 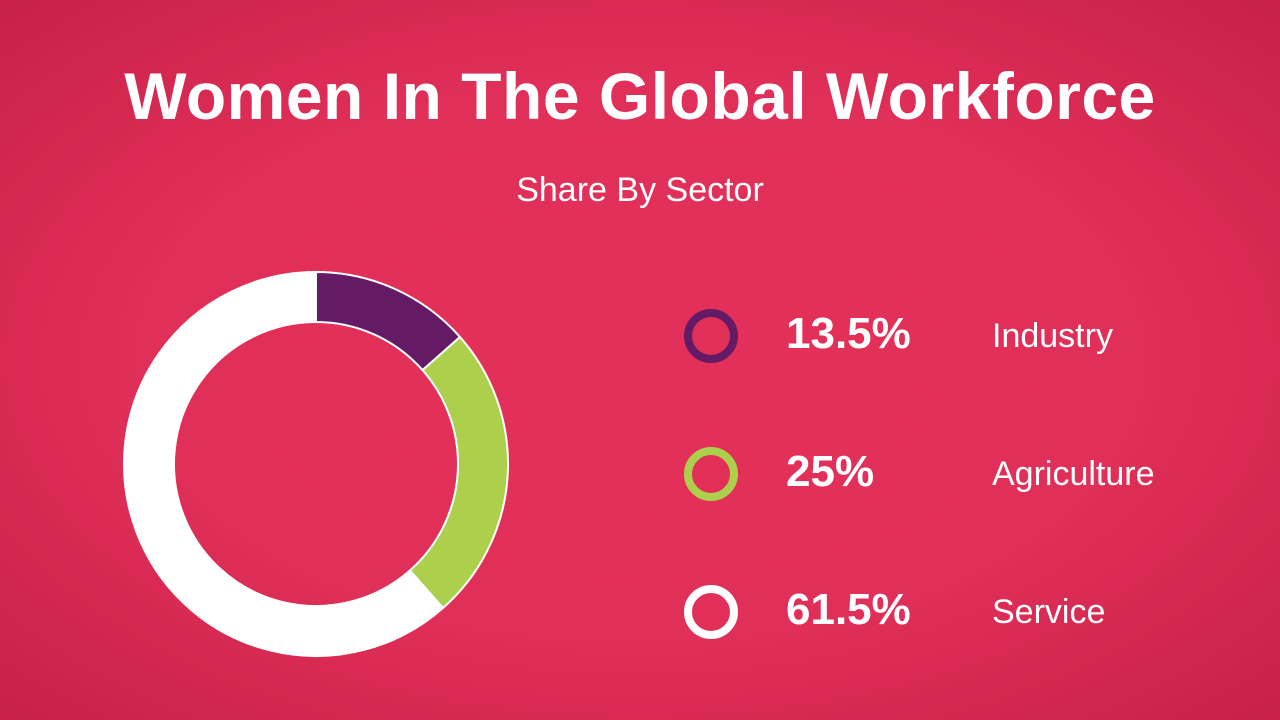 What do you see at coordinates (964, 336) in the screenshot?
I see `legend-item-industry: 13.5% Industry` at bounding box center [964, 336].